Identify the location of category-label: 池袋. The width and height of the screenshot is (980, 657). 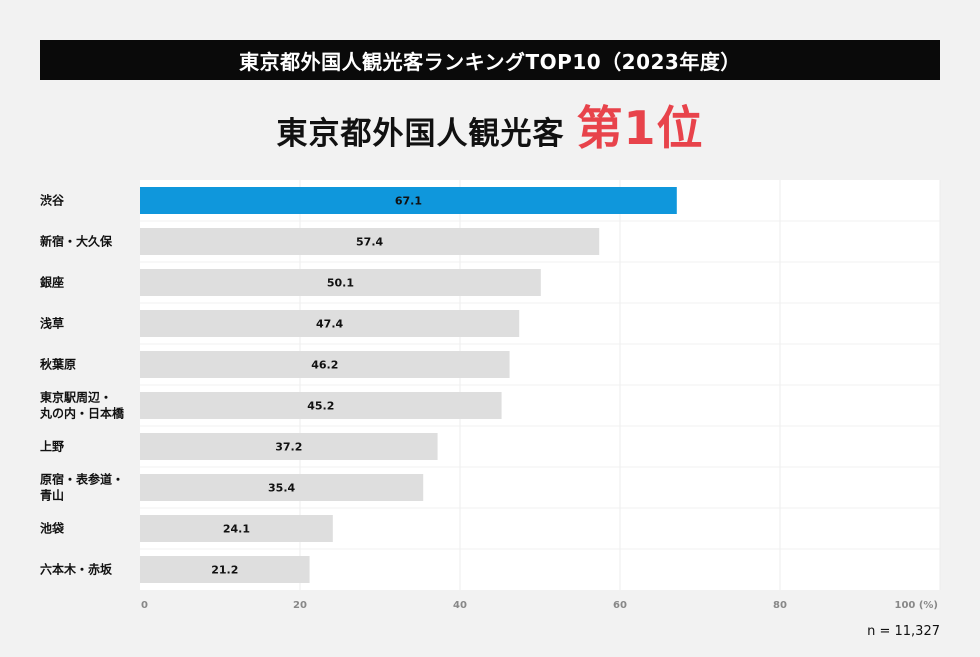
(52, 528).